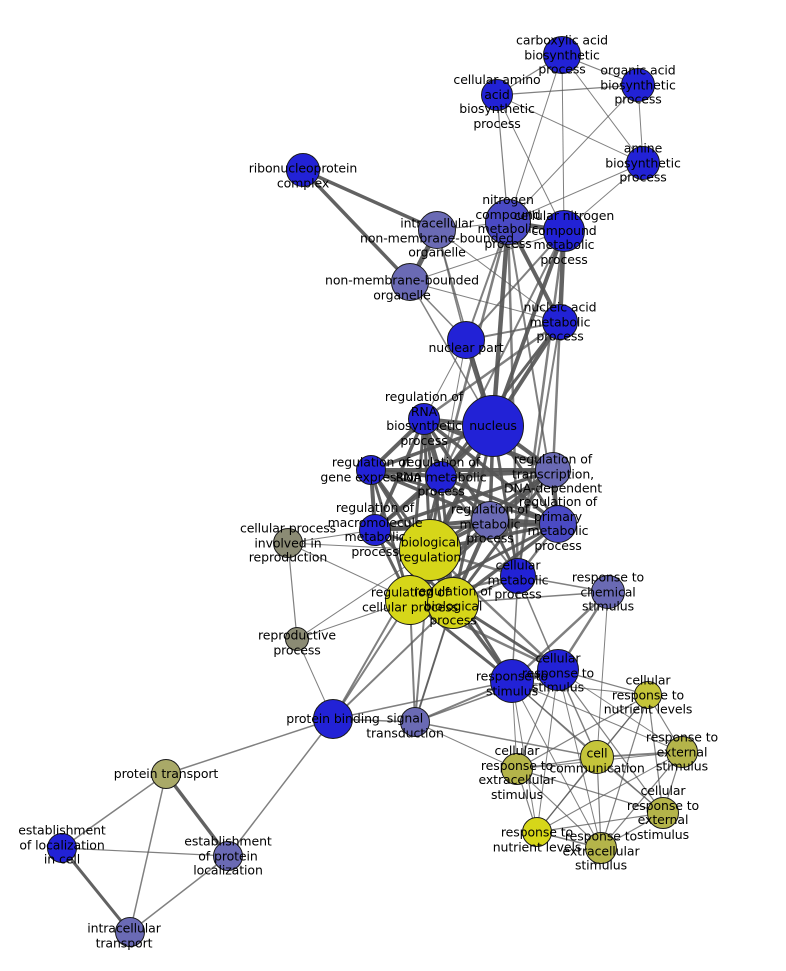 The height and width of the screenshot is (971, 786). I want to click on graph-node-intracellular-transport, so click(130, 932).